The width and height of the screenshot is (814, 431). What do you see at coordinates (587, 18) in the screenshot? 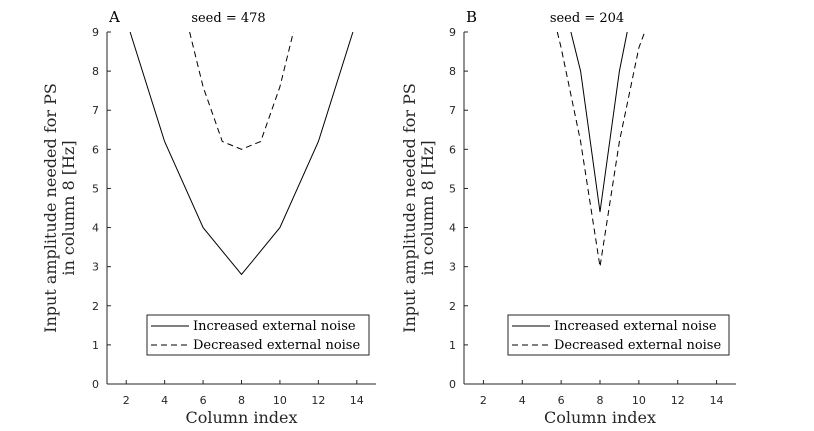
I see `panel-title: seed = 204` at bounding box center [587, 18].